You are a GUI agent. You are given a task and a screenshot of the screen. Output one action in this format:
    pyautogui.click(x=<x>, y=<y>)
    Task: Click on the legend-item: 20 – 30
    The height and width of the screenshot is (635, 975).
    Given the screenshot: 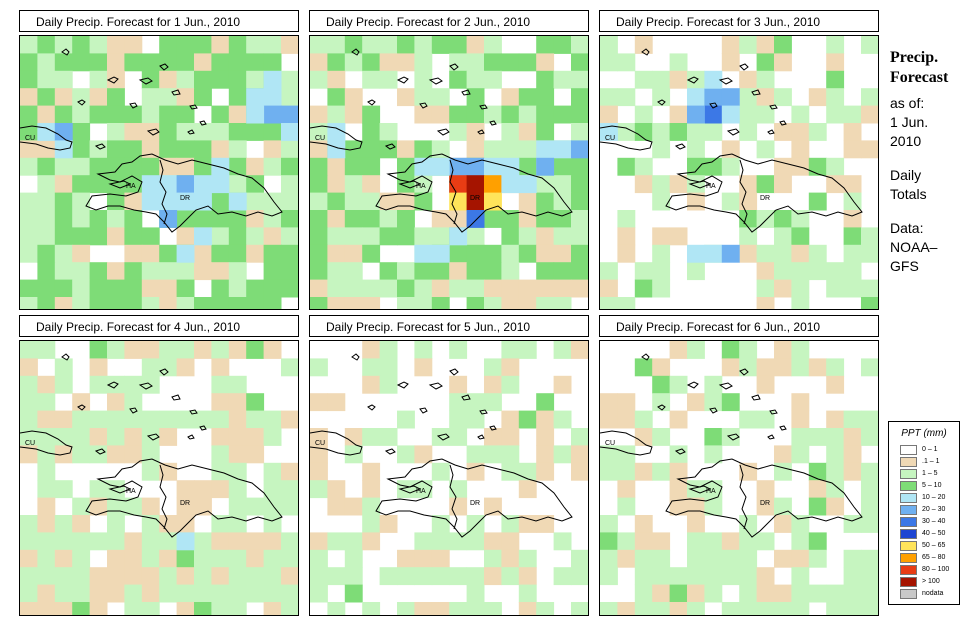 What is the action you would take?
    pyautogui.click(x=930, y=510)
    